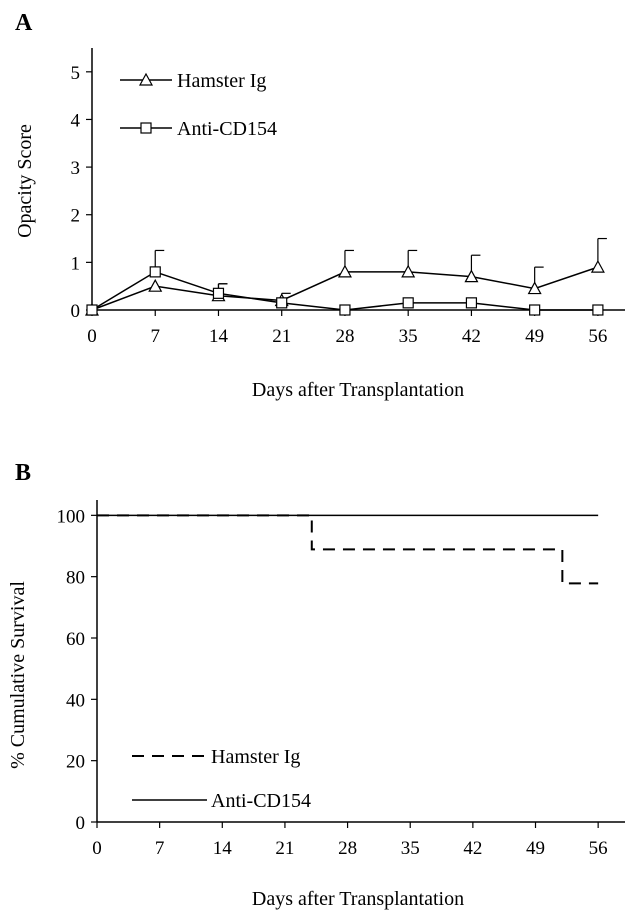 Image resolution: width=638 pixels, height=914 pixels. I want to click on panel-b-x-ticks: 0 7 14 21 28 35 42 49 56, so click(350, 840).